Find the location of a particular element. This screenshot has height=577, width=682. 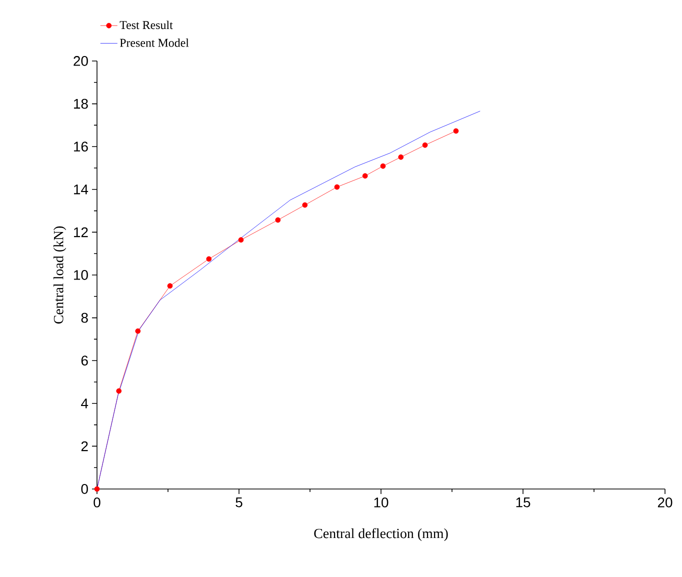

y-tick-label: 16 is located at coordinates (81, 147).